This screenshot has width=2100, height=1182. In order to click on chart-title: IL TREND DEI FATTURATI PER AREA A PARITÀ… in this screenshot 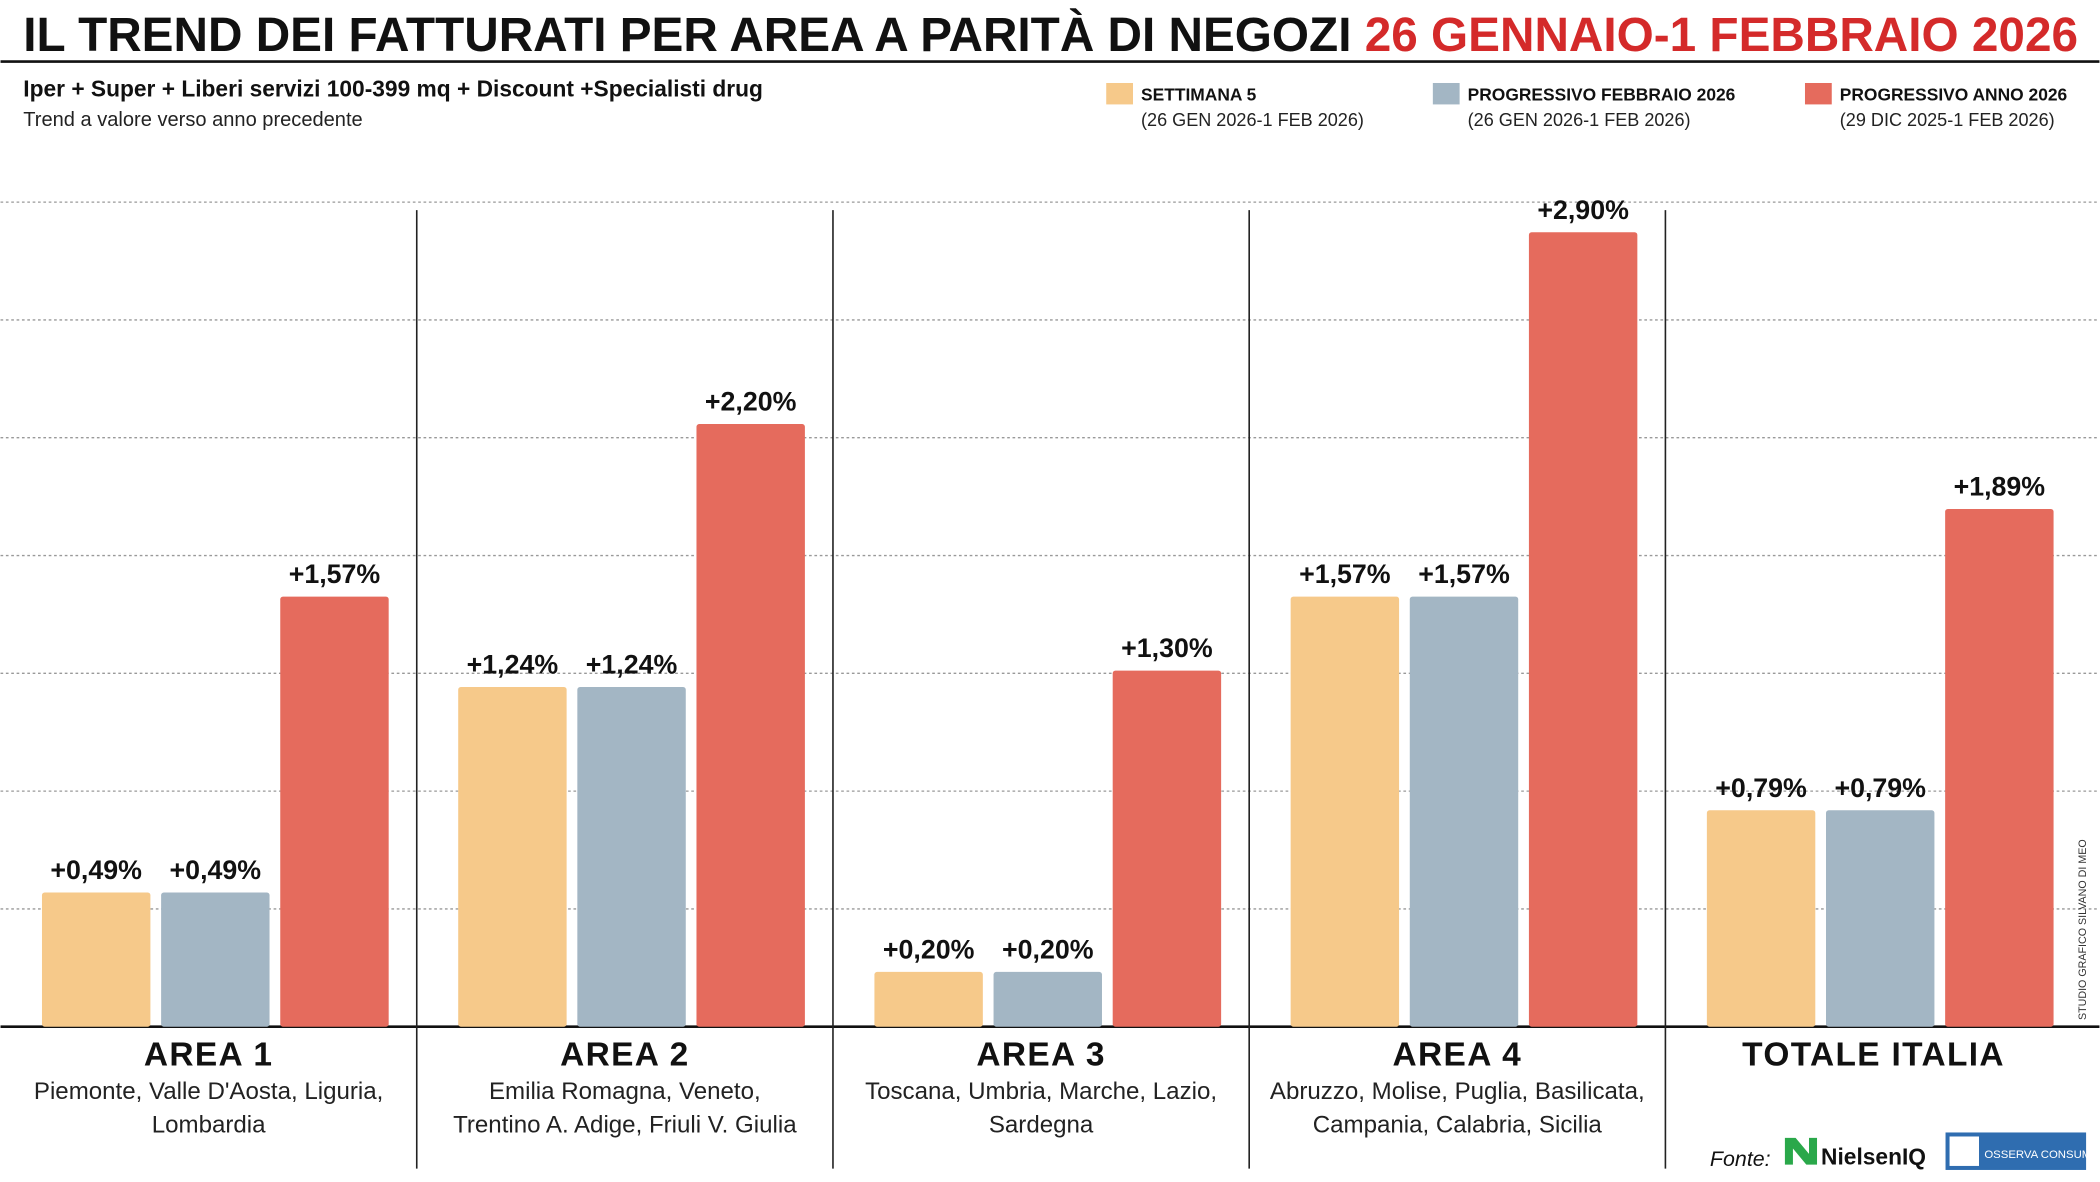, I will do `click(1050, 35)`.